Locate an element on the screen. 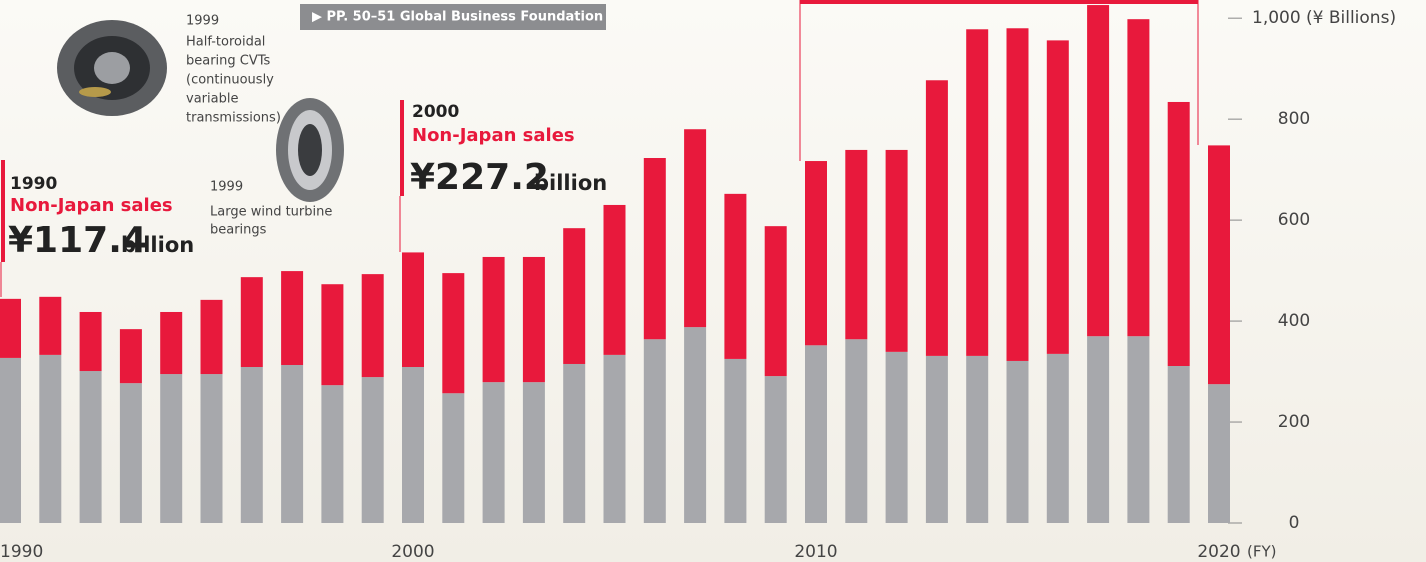 Image resolution: width=1426 pixels, height=562 pixels. cvt-caption: bearing CVTs is located at coordinates (228, 61).